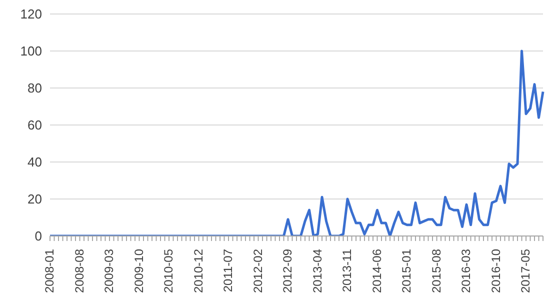 This screenshot has width=559, height=306. I want to click on x-tick-label: 2016-03, so click(466, 271).